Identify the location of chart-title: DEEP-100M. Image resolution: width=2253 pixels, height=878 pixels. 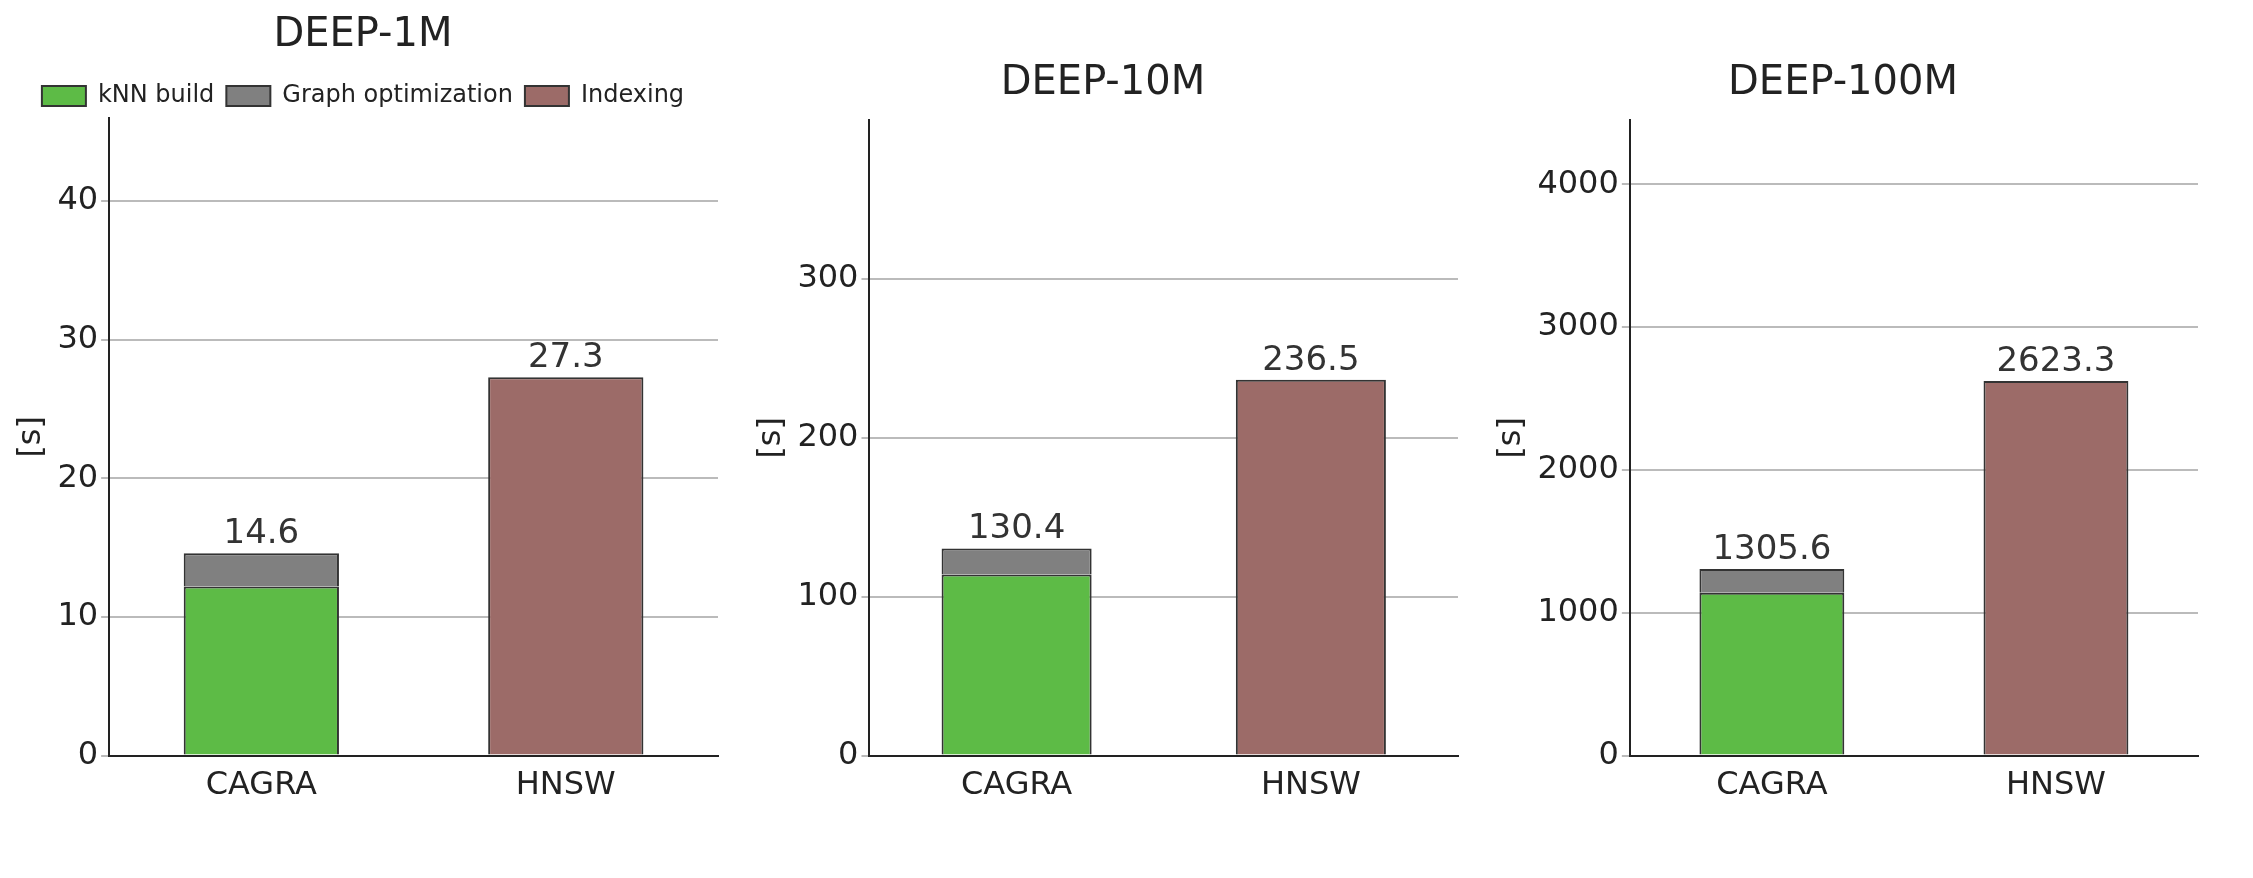
(1843, 80).